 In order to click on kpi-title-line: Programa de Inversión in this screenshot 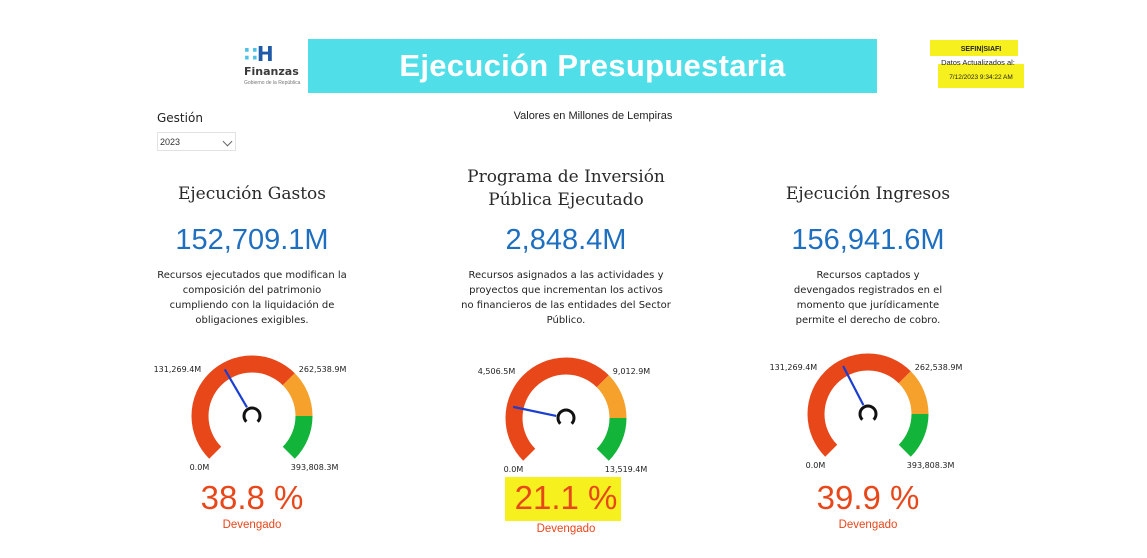, I will do `click(566, 177)`.